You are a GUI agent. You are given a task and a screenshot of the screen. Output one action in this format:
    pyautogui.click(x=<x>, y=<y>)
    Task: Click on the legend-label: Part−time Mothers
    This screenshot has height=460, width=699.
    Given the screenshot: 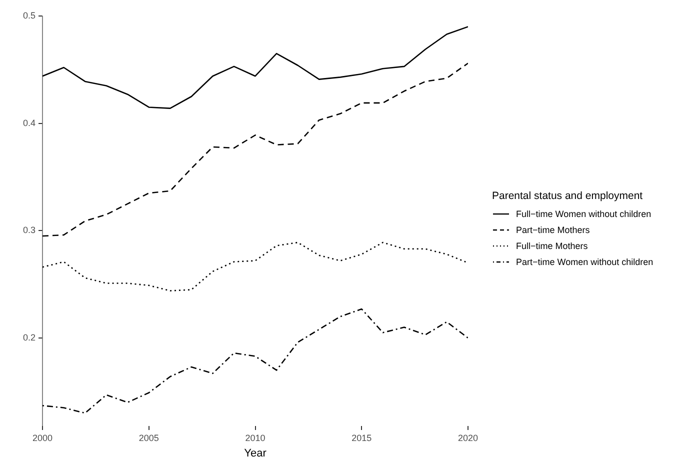 What is the action you would take?
    pyautogui.click(x=553, y=230)
    